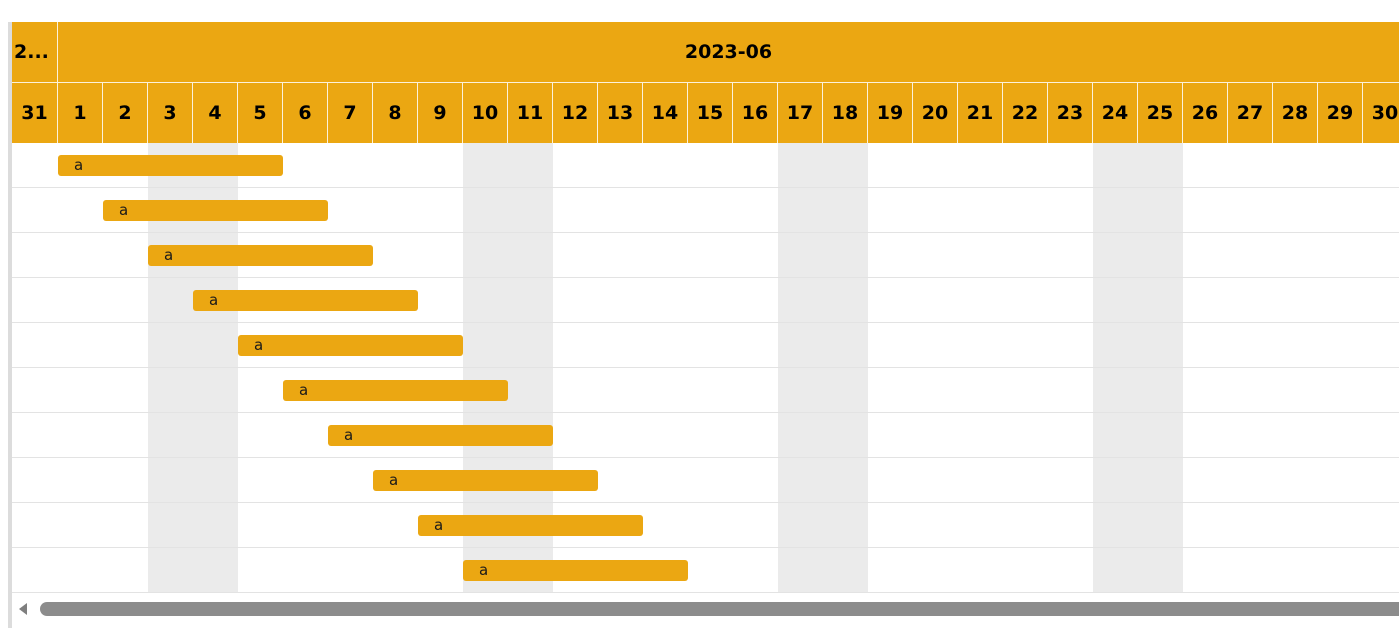 The height and width of the screenshot is (628, 1399). I want to click on day-header-cell: 18, so click(845, 112).